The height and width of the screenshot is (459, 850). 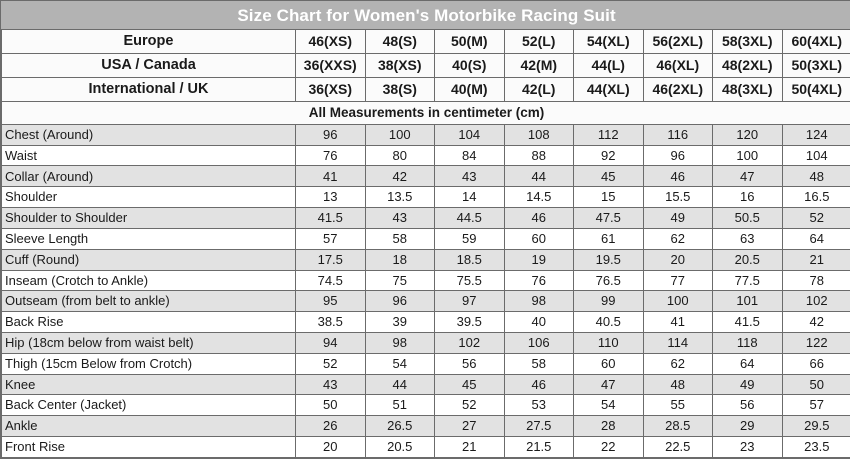 I want to click on measurement-value: 58, so click(x=538, y=363).